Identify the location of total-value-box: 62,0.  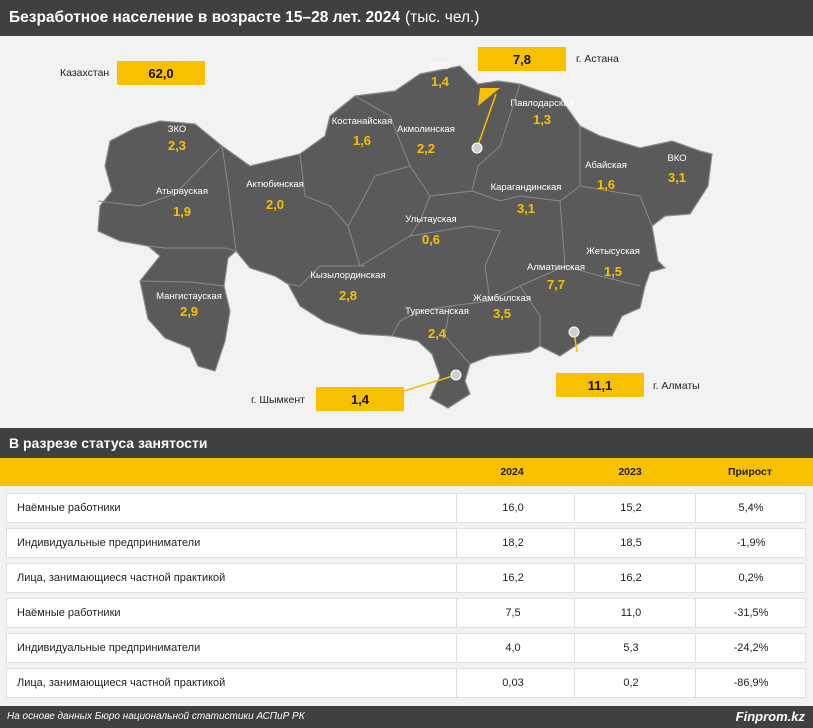
(161, 73).